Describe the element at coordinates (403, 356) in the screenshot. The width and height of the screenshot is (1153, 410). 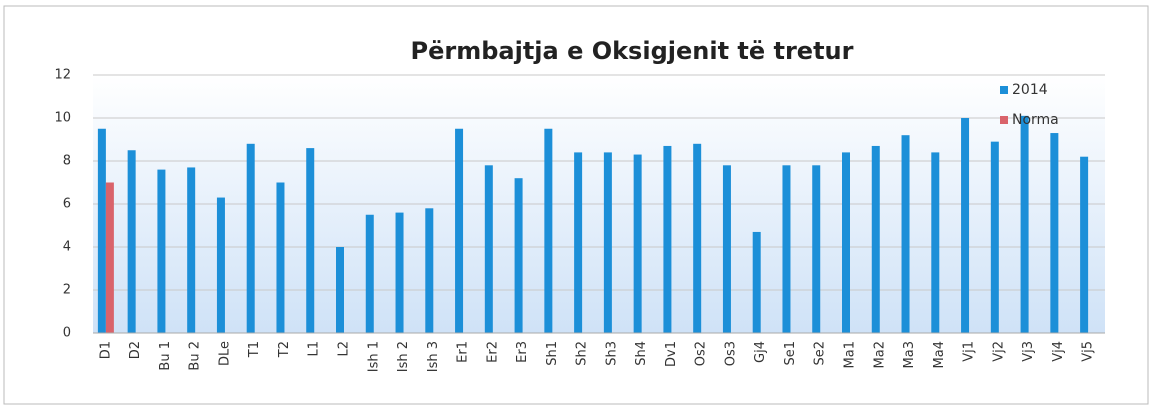
I see `x-tick-label: Ish 2` at that location.